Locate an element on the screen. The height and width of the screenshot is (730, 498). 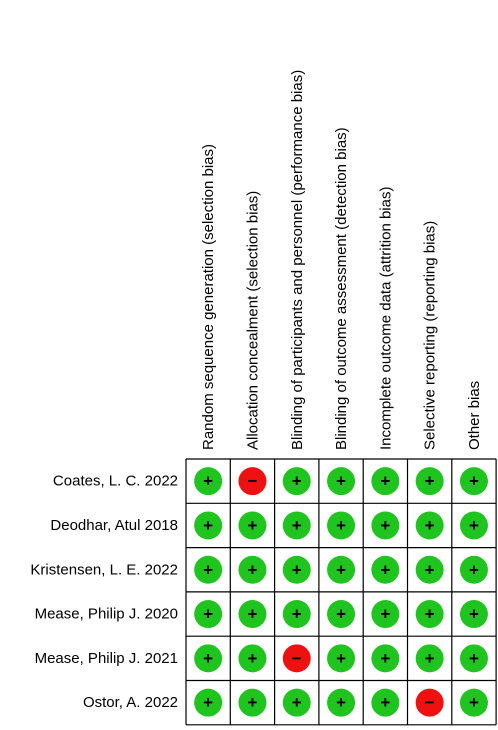
row-label: Kristensen, L. E. 2022 is located at coordinates (104, 569).